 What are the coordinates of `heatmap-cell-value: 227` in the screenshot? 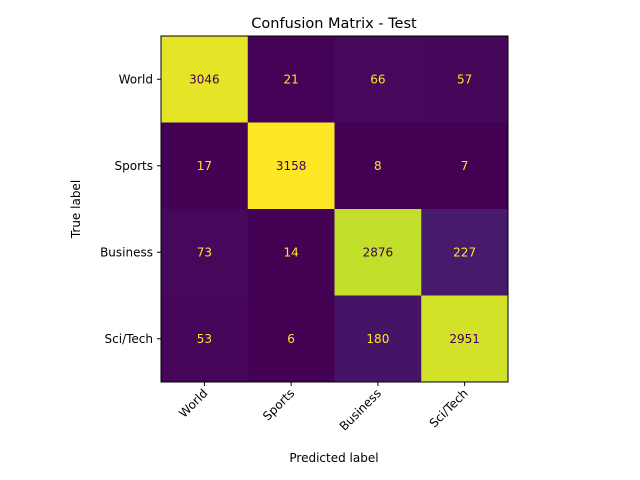 It's located at (464, 252).